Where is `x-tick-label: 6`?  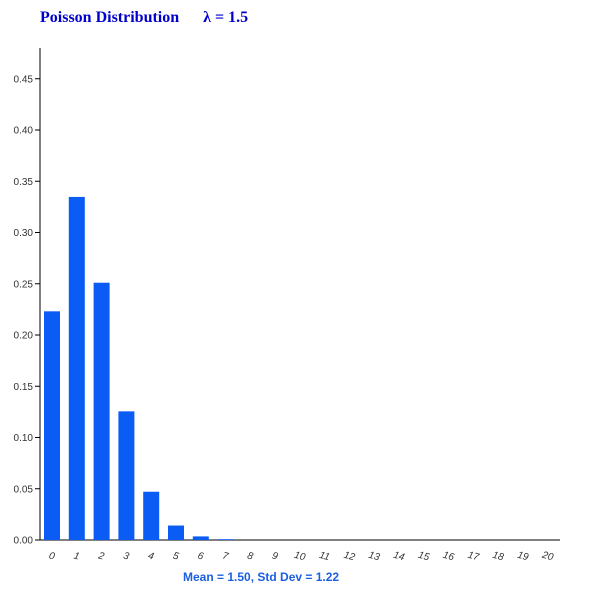 x-tick-label: 6 is located at coordinates (200, 557).